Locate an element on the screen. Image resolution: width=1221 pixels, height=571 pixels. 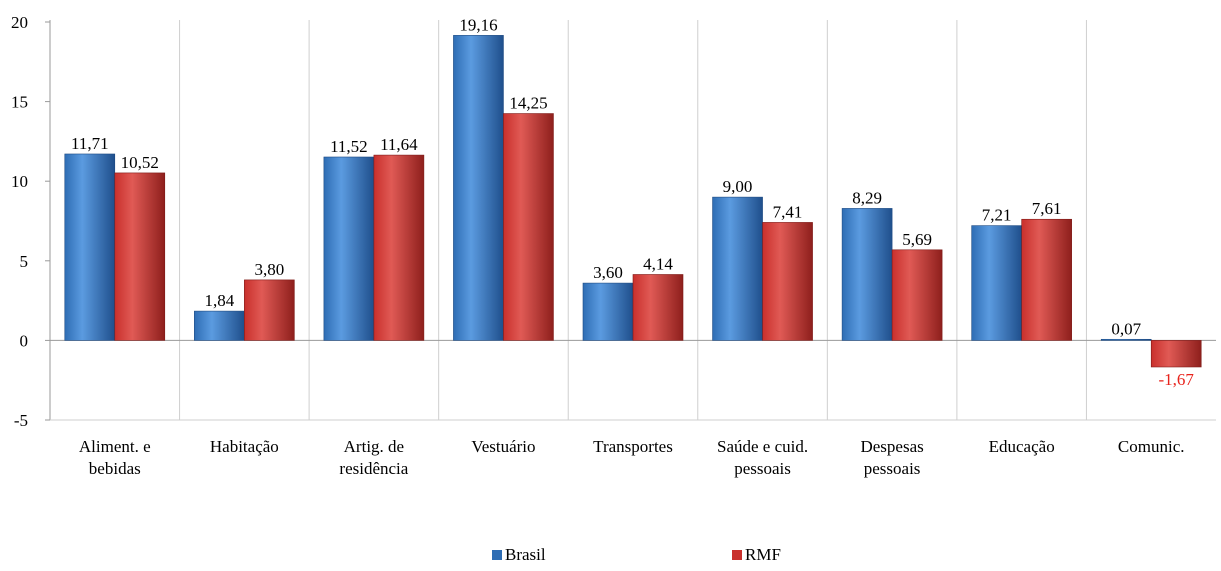
x-tick-label: Aliment. e is located at coordinates (115, 446).